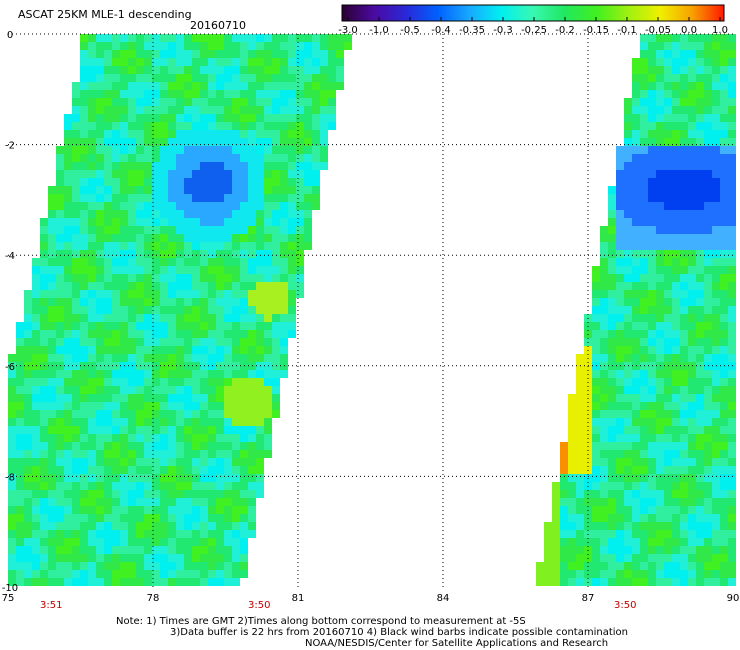 The height and width of the screenshot is (650, 740). Describe the element at coordinates (443, 598) in the screenshot. I see `x-tick-label: 84` at that location.